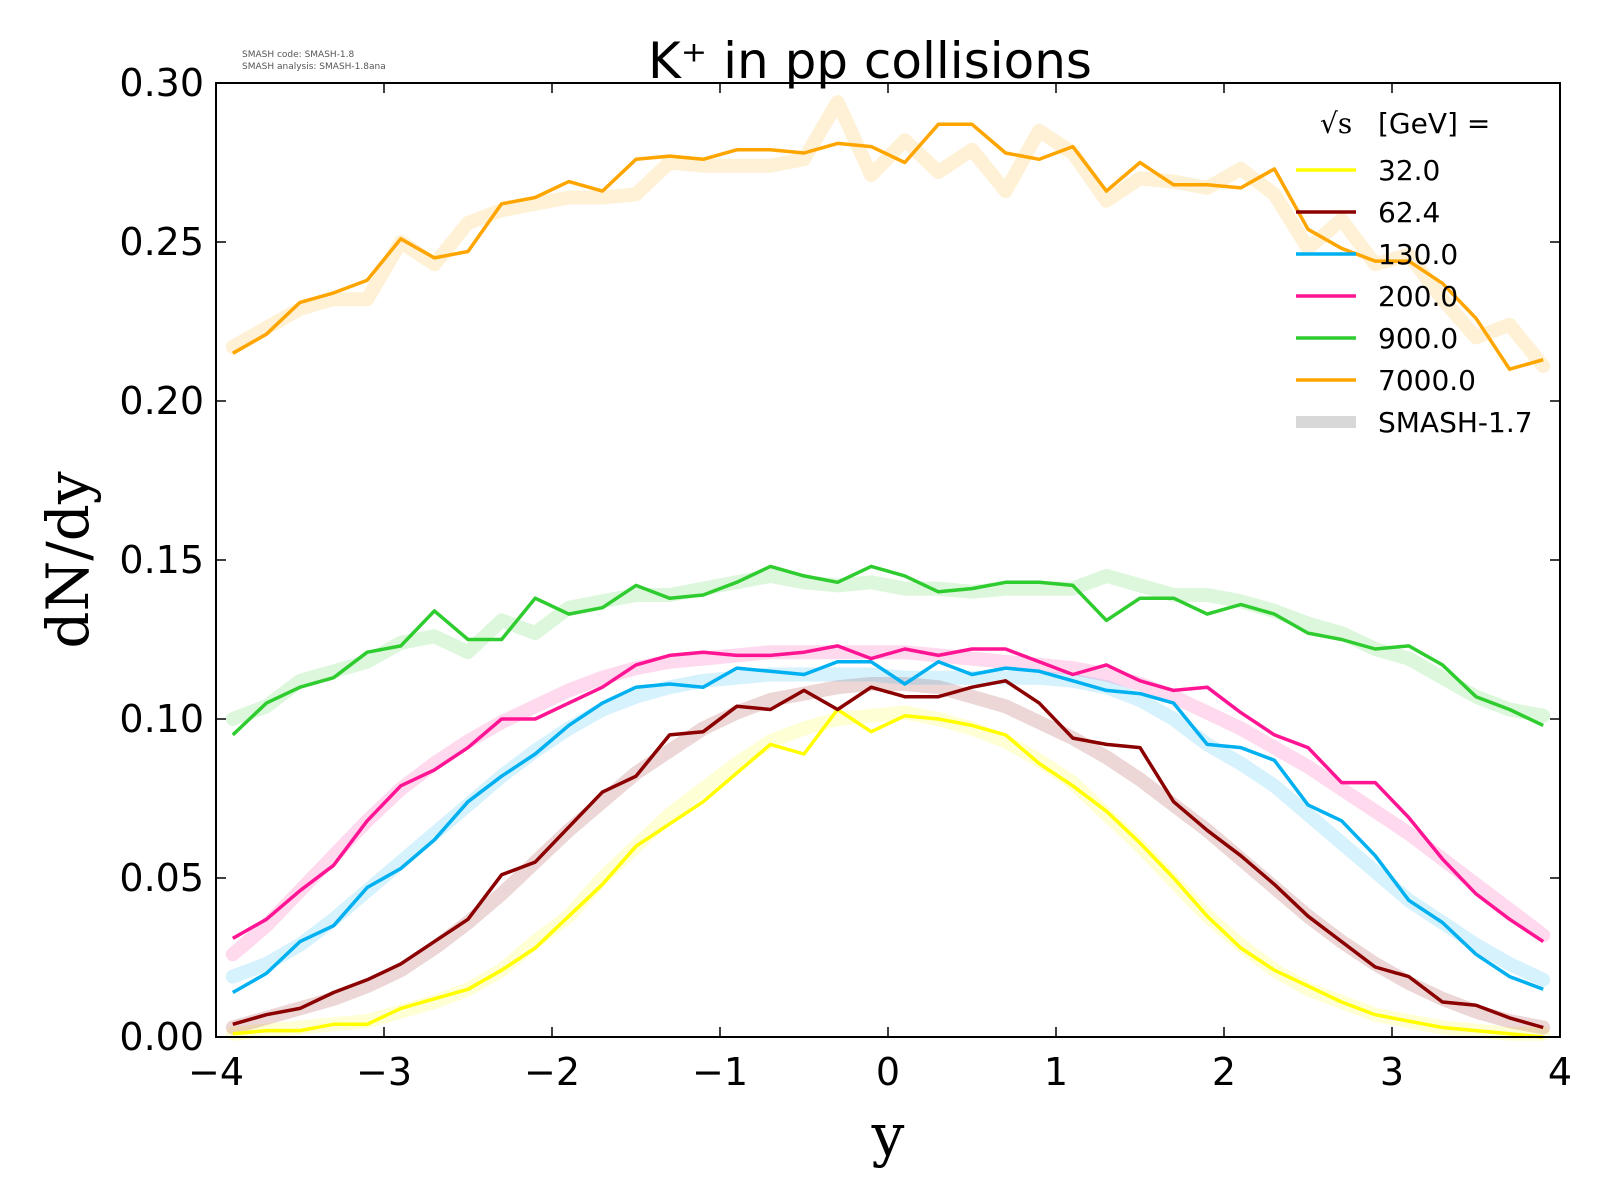  Describe the element at coordinates (1418, 254) in the screenshot. I see `legend-entry-label: 130.0` at that location.